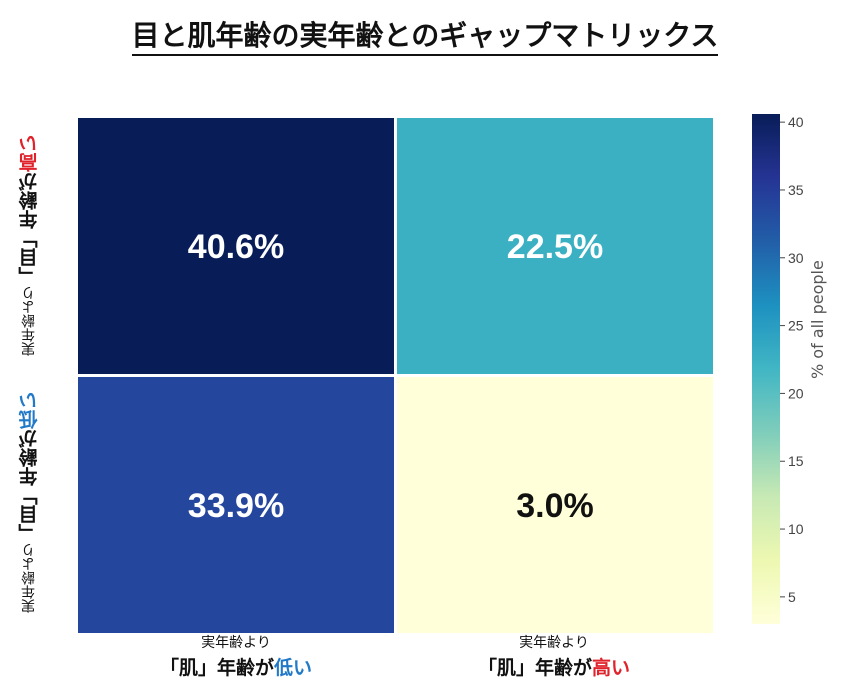 The image size is (850, 692). What do you see at coordinates (796, 122) in the screenshot?
I see `colorbar-tick-label: 40` at bounding box center [796, 122].